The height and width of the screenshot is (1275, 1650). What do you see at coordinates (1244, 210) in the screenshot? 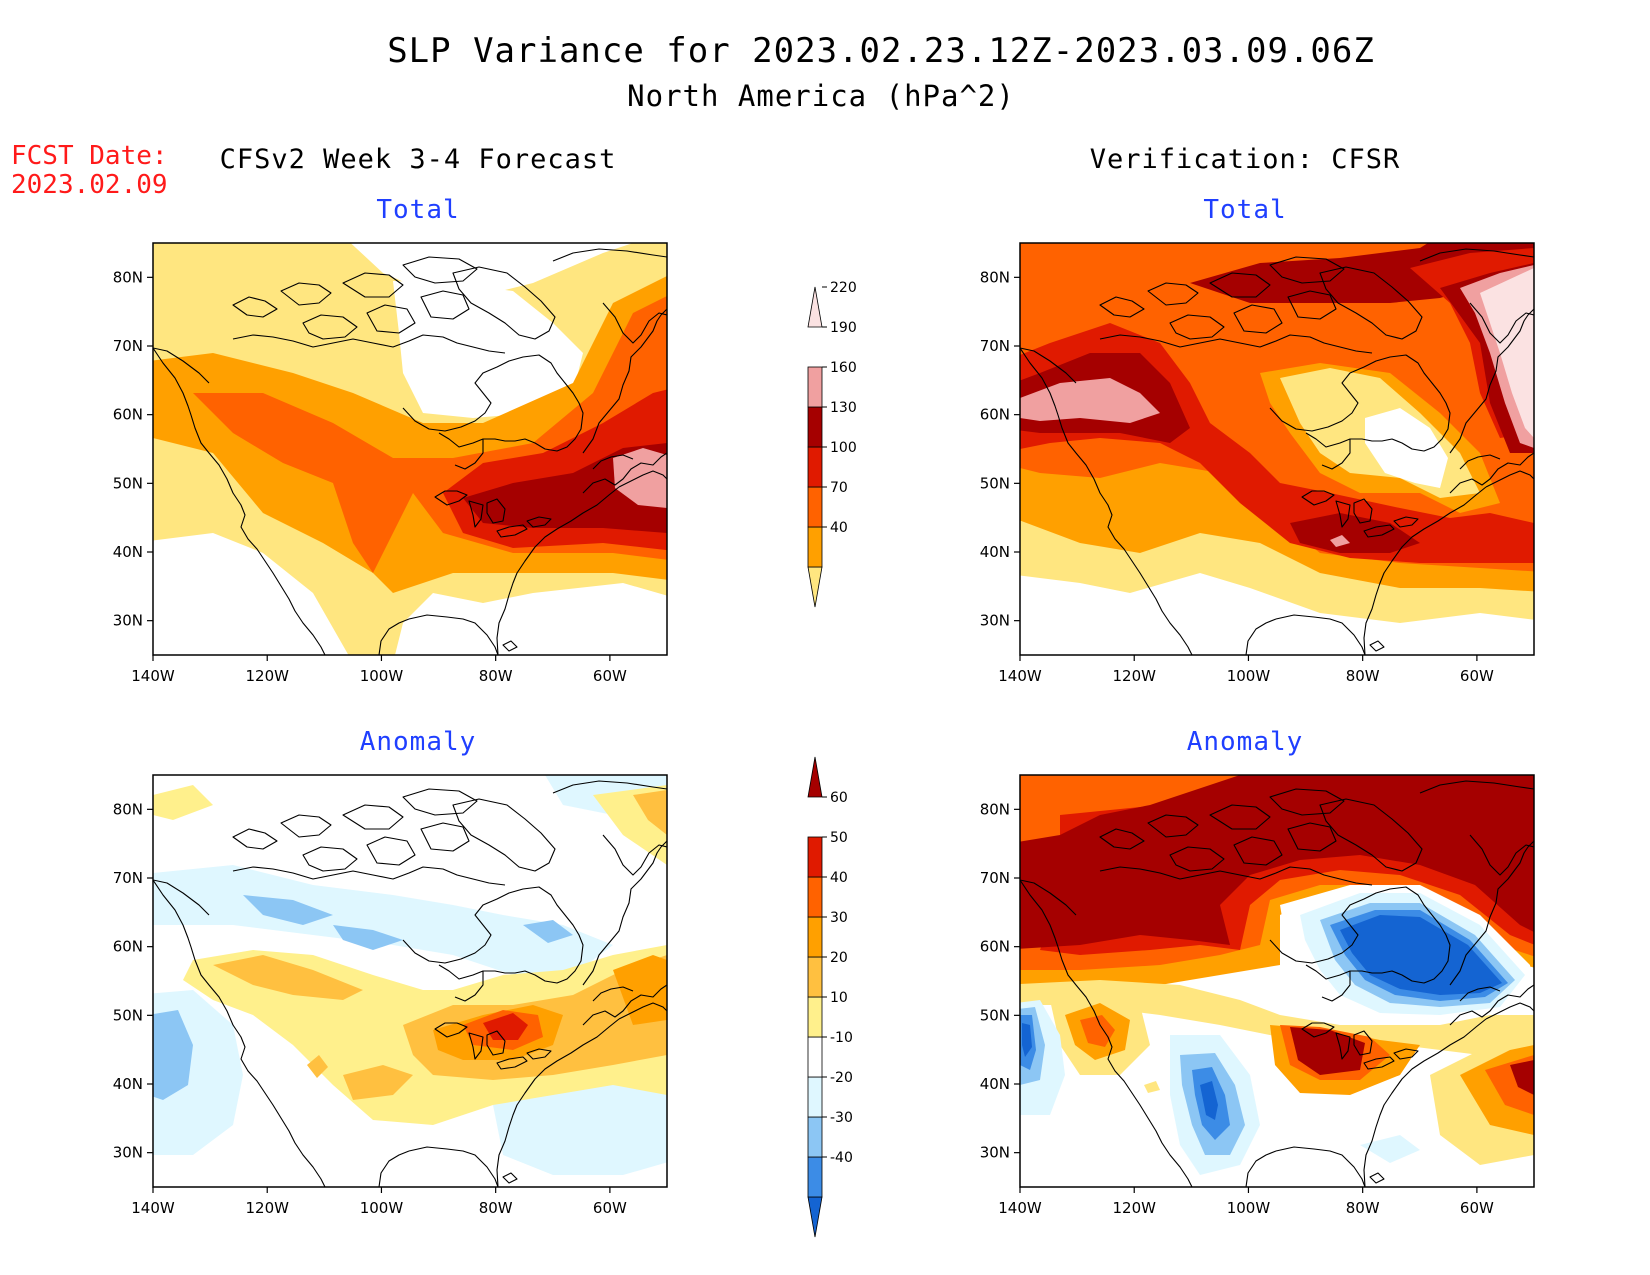
I see `panel-title-verification-total: Total` at bounding box center [1244, 210].